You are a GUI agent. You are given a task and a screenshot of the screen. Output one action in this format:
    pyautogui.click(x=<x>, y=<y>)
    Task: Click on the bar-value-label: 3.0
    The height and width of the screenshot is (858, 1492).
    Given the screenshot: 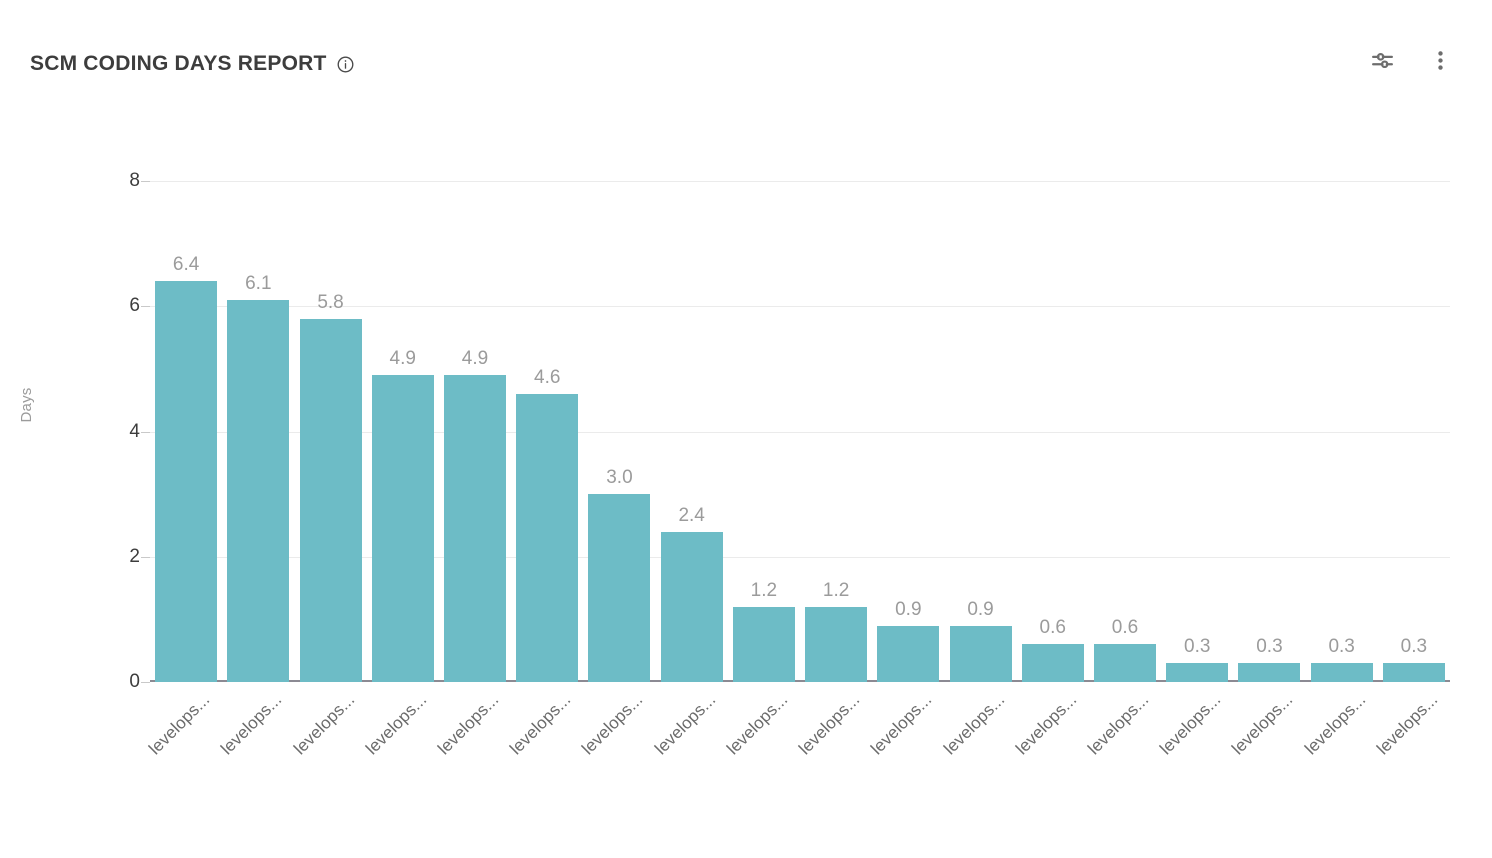 What is the action you would take?
    pyautogui.click(x=619, y=478)
    